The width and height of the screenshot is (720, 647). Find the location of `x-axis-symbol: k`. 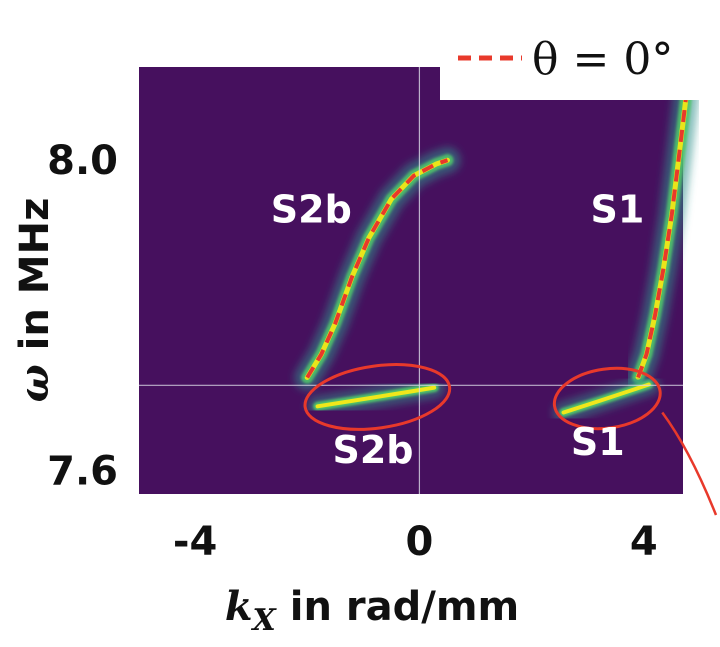

x-axis-symbol: k is located at coordinates (239, 606).